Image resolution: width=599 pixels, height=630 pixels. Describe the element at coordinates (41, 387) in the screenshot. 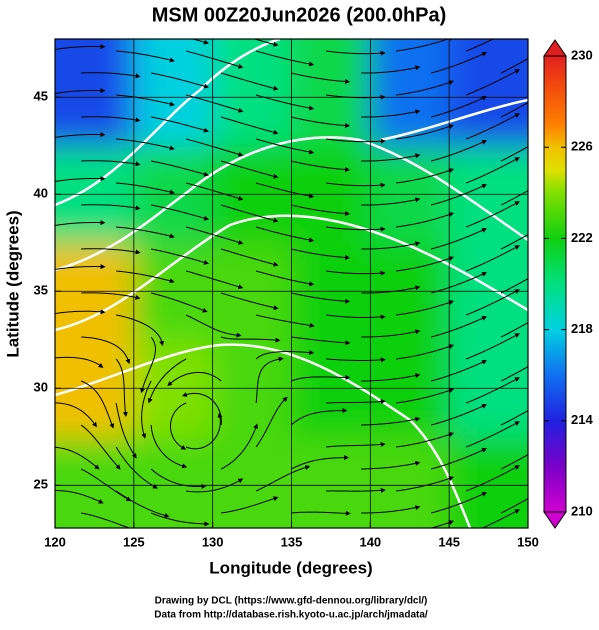

I see `y-tick-label: 30` at that location.